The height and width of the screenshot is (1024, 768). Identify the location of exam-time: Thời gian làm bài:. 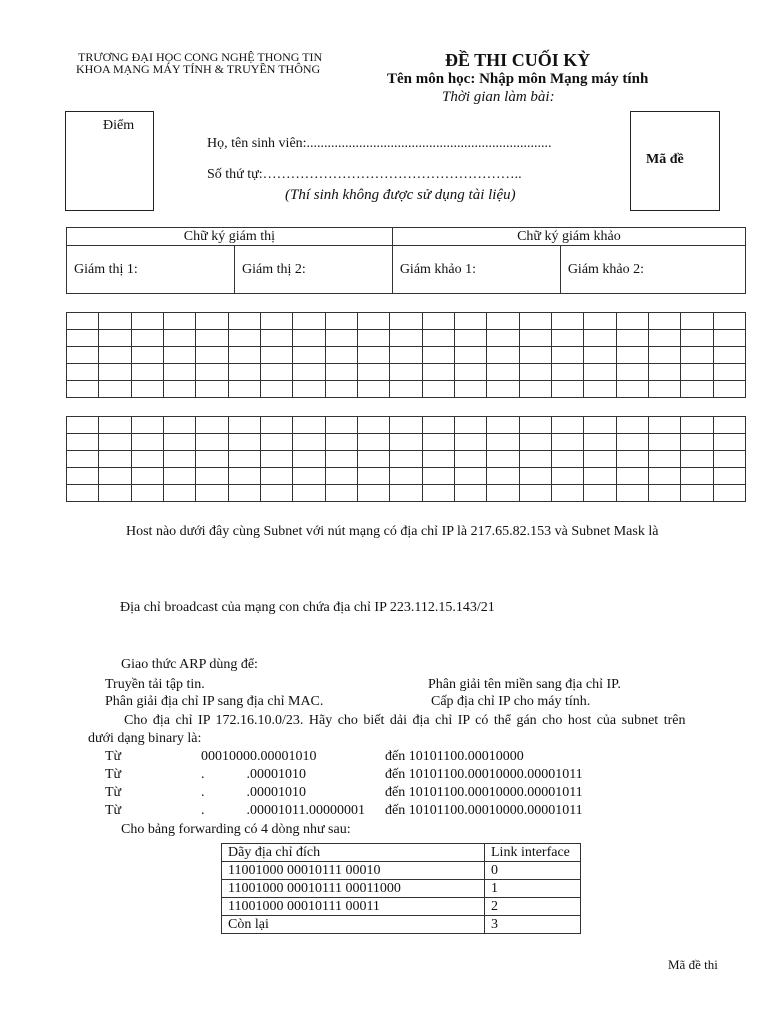
(498, 97).